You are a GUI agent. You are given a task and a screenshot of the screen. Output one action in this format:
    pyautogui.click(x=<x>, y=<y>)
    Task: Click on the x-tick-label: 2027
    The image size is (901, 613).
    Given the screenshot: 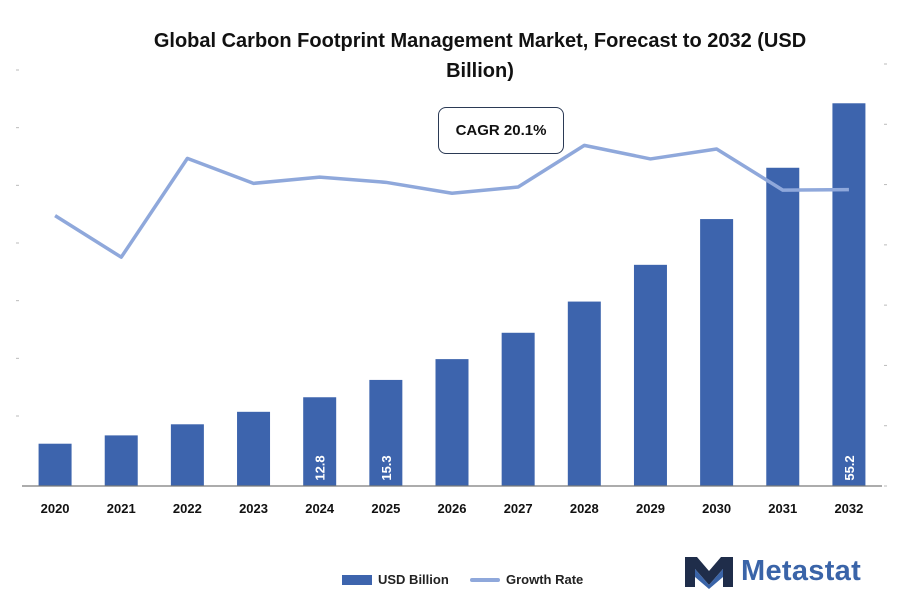 What is the action you would take?
    pyautogui.click(x=518, y=508)
    